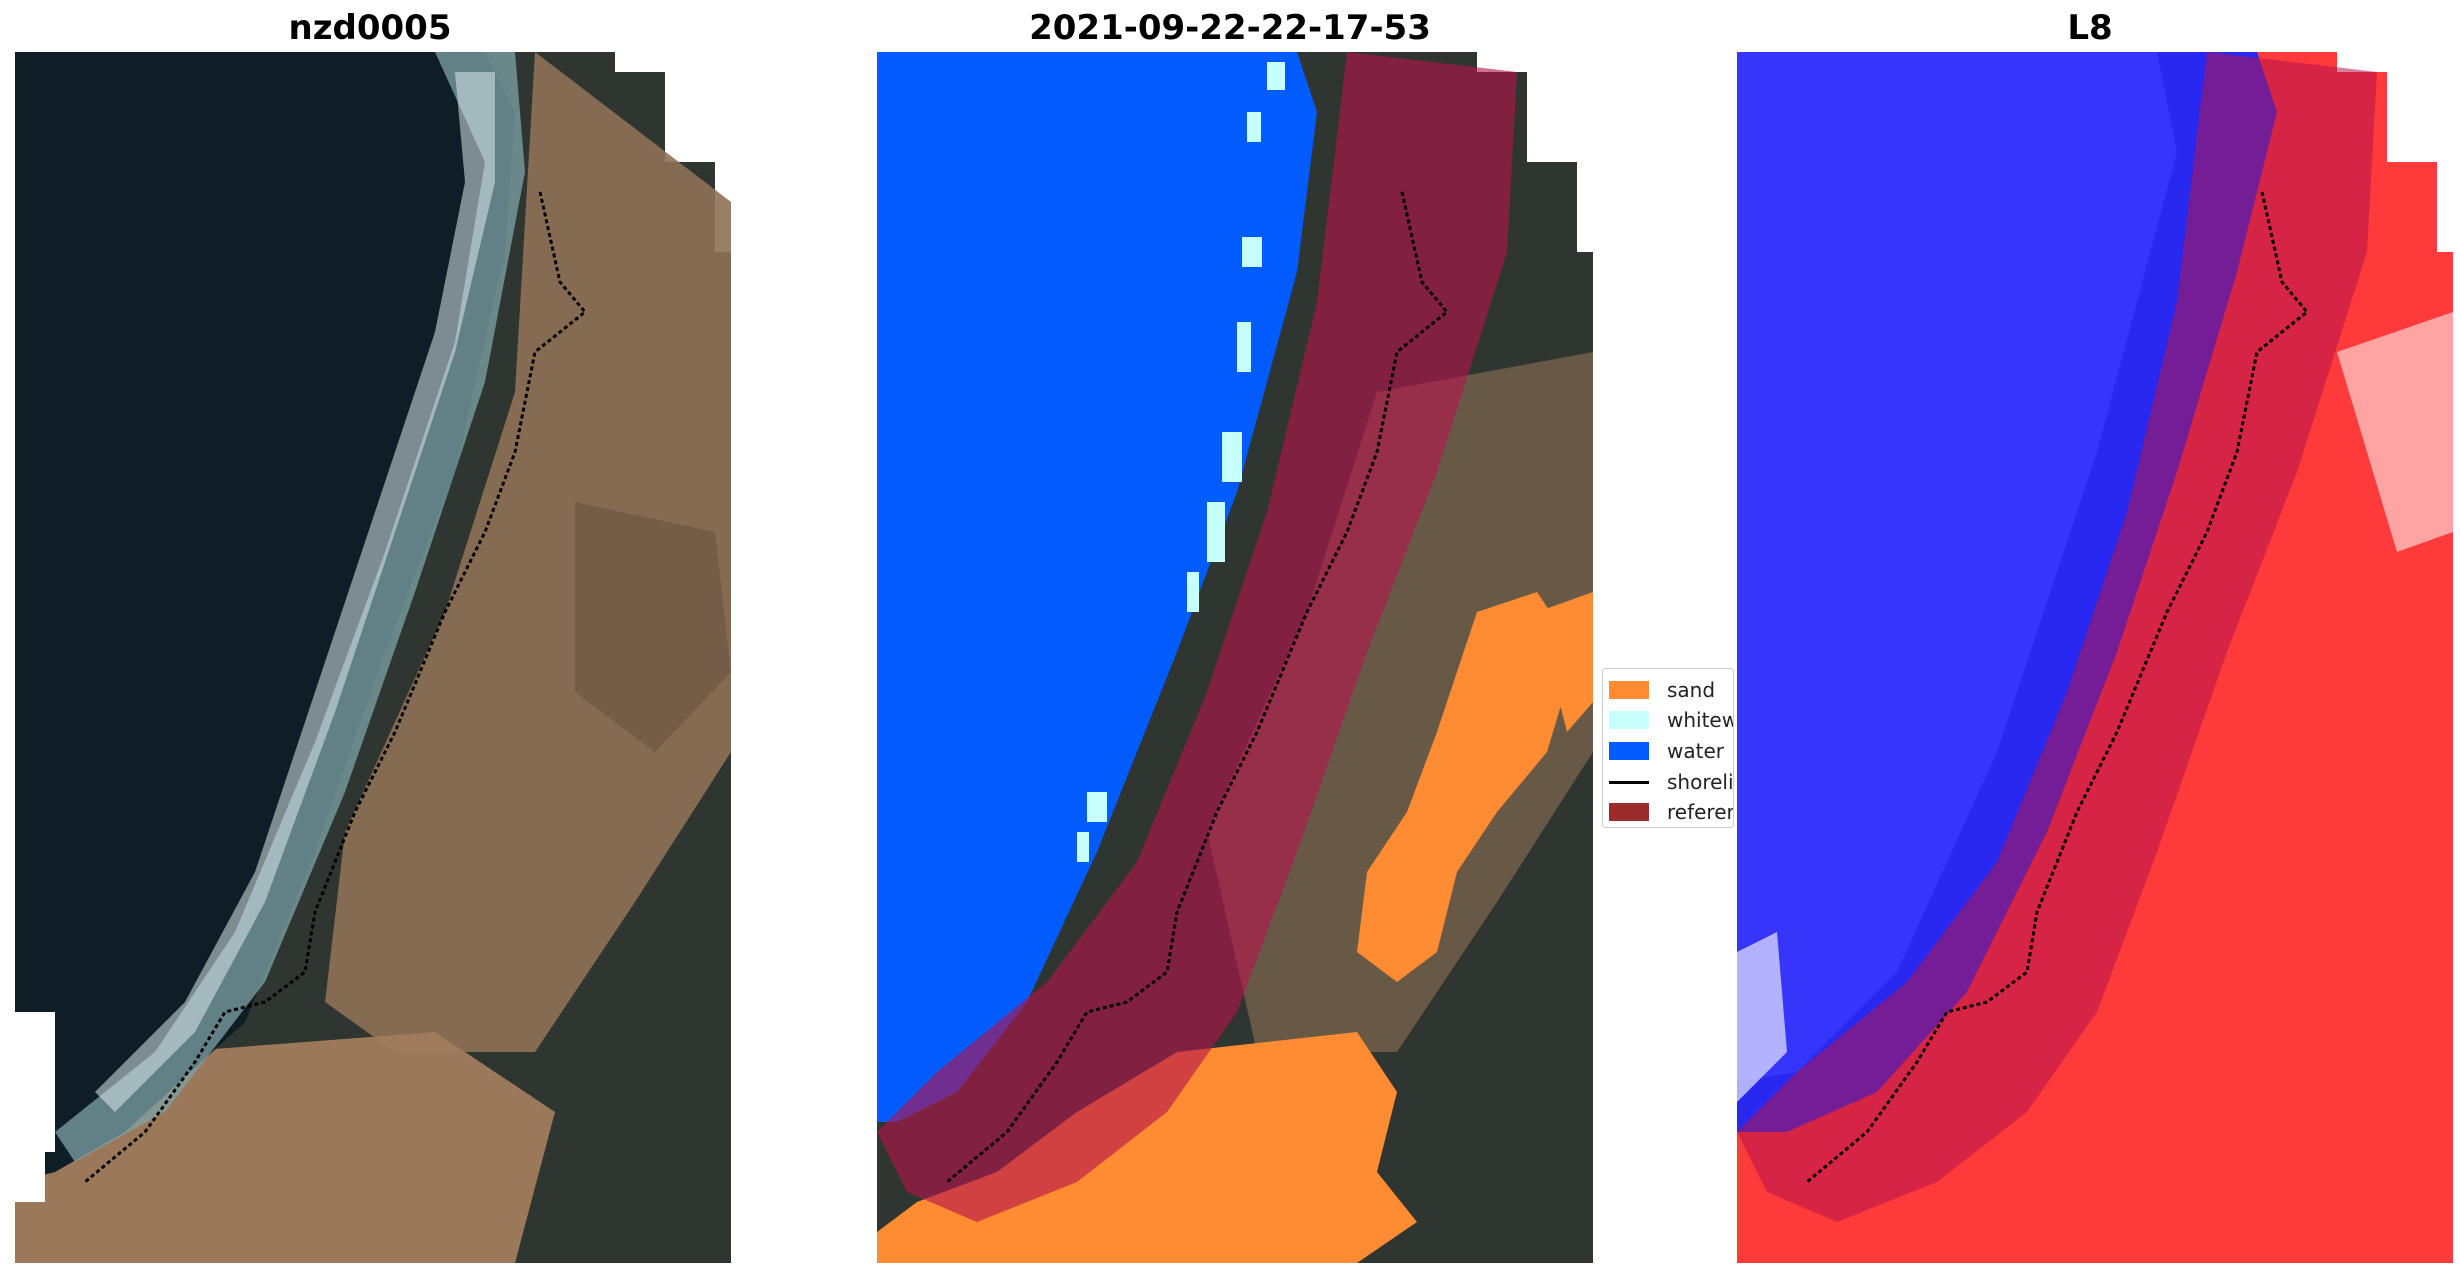 This screenshot has height=1275, width=2460. What do you see at coordinates (1467, 787) in the screenshot?
I see `sand-region` at bounding box center [1467, 787].